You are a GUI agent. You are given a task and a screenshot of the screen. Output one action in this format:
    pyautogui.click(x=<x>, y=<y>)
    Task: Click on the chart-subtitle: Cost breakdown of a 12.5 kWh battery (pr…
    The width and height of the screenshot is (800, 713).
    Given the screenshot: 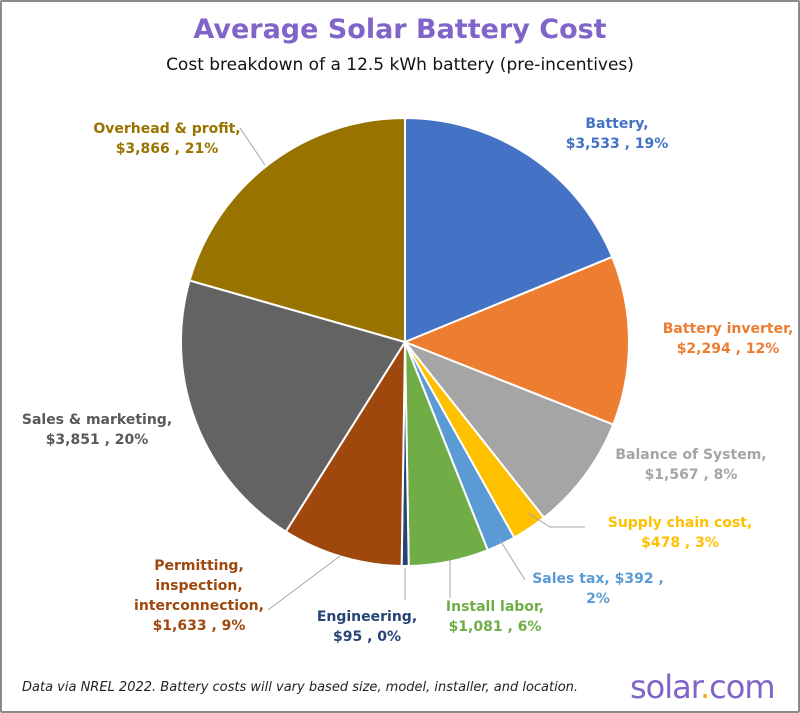 What is the action you would take?
    pyautogui.click(x=400, y=65)
    